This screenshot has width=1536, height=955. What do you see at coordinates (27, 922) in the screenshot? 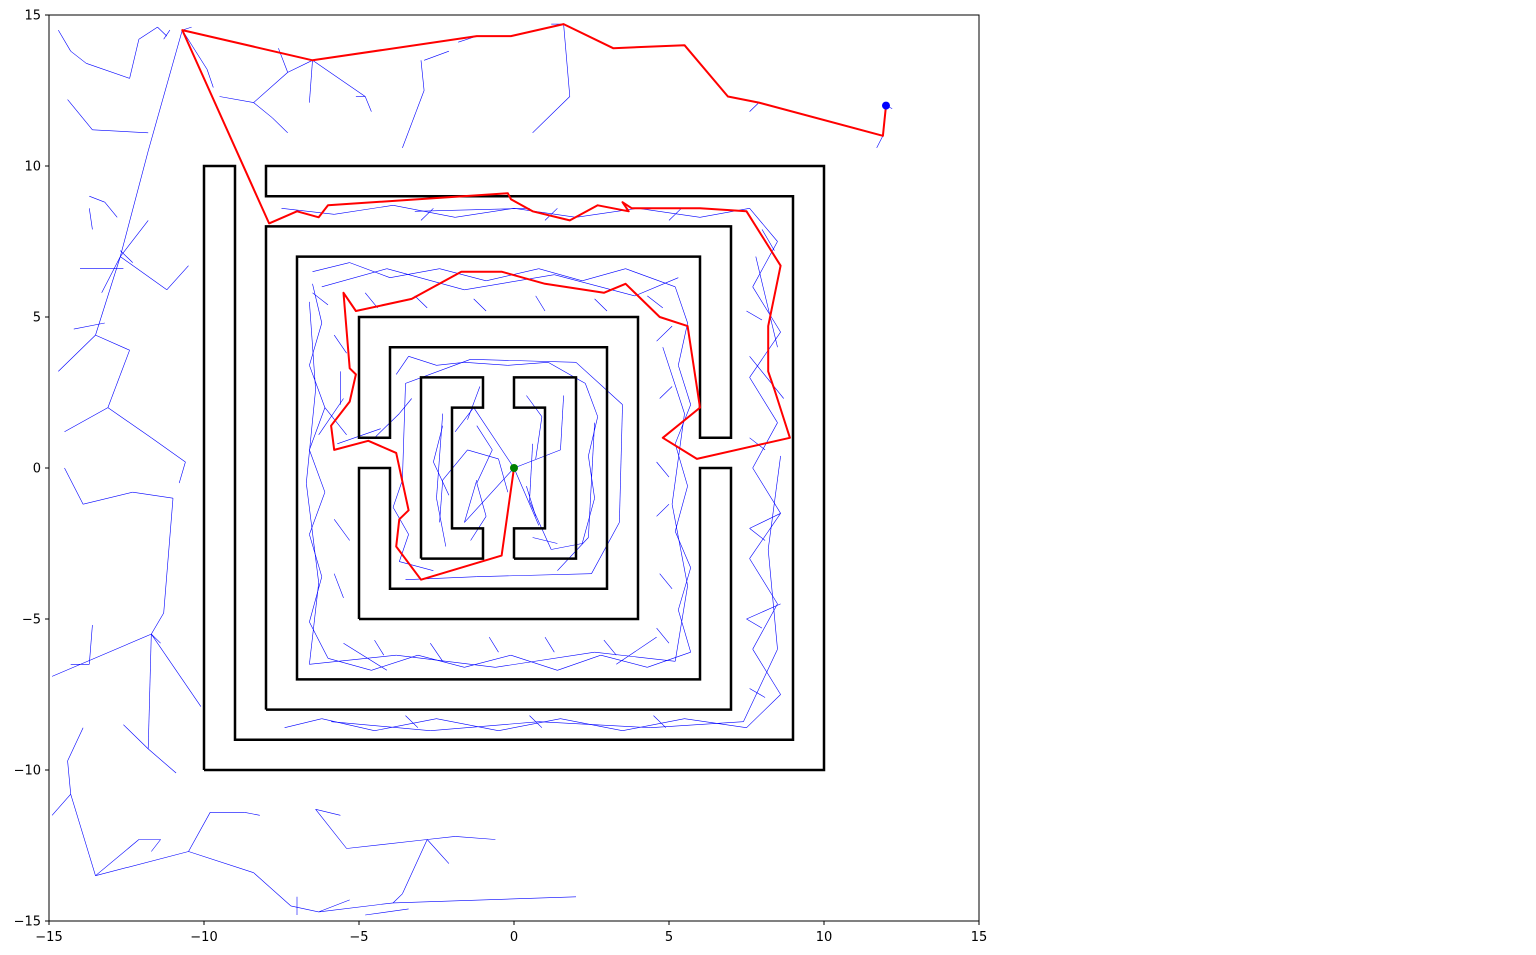
I see `y-tick-label: −15` at bounding box center [27, 922].